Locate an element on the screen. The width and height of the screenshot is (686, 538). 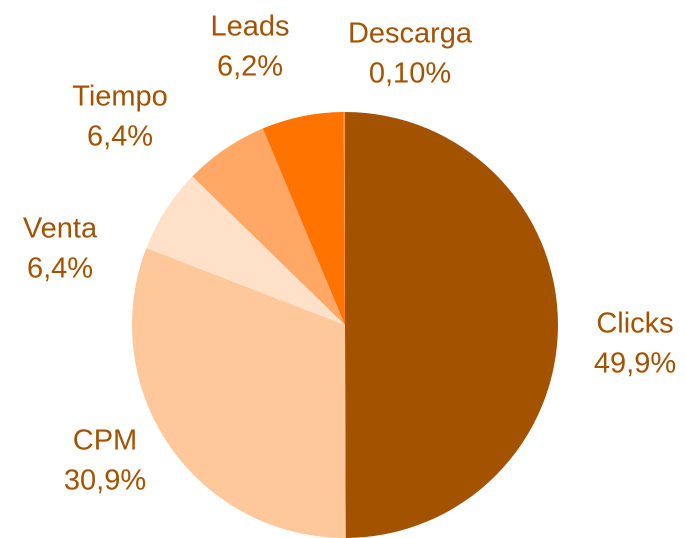
slice-value-label: 0,10% is located at coordinates (410, 74).